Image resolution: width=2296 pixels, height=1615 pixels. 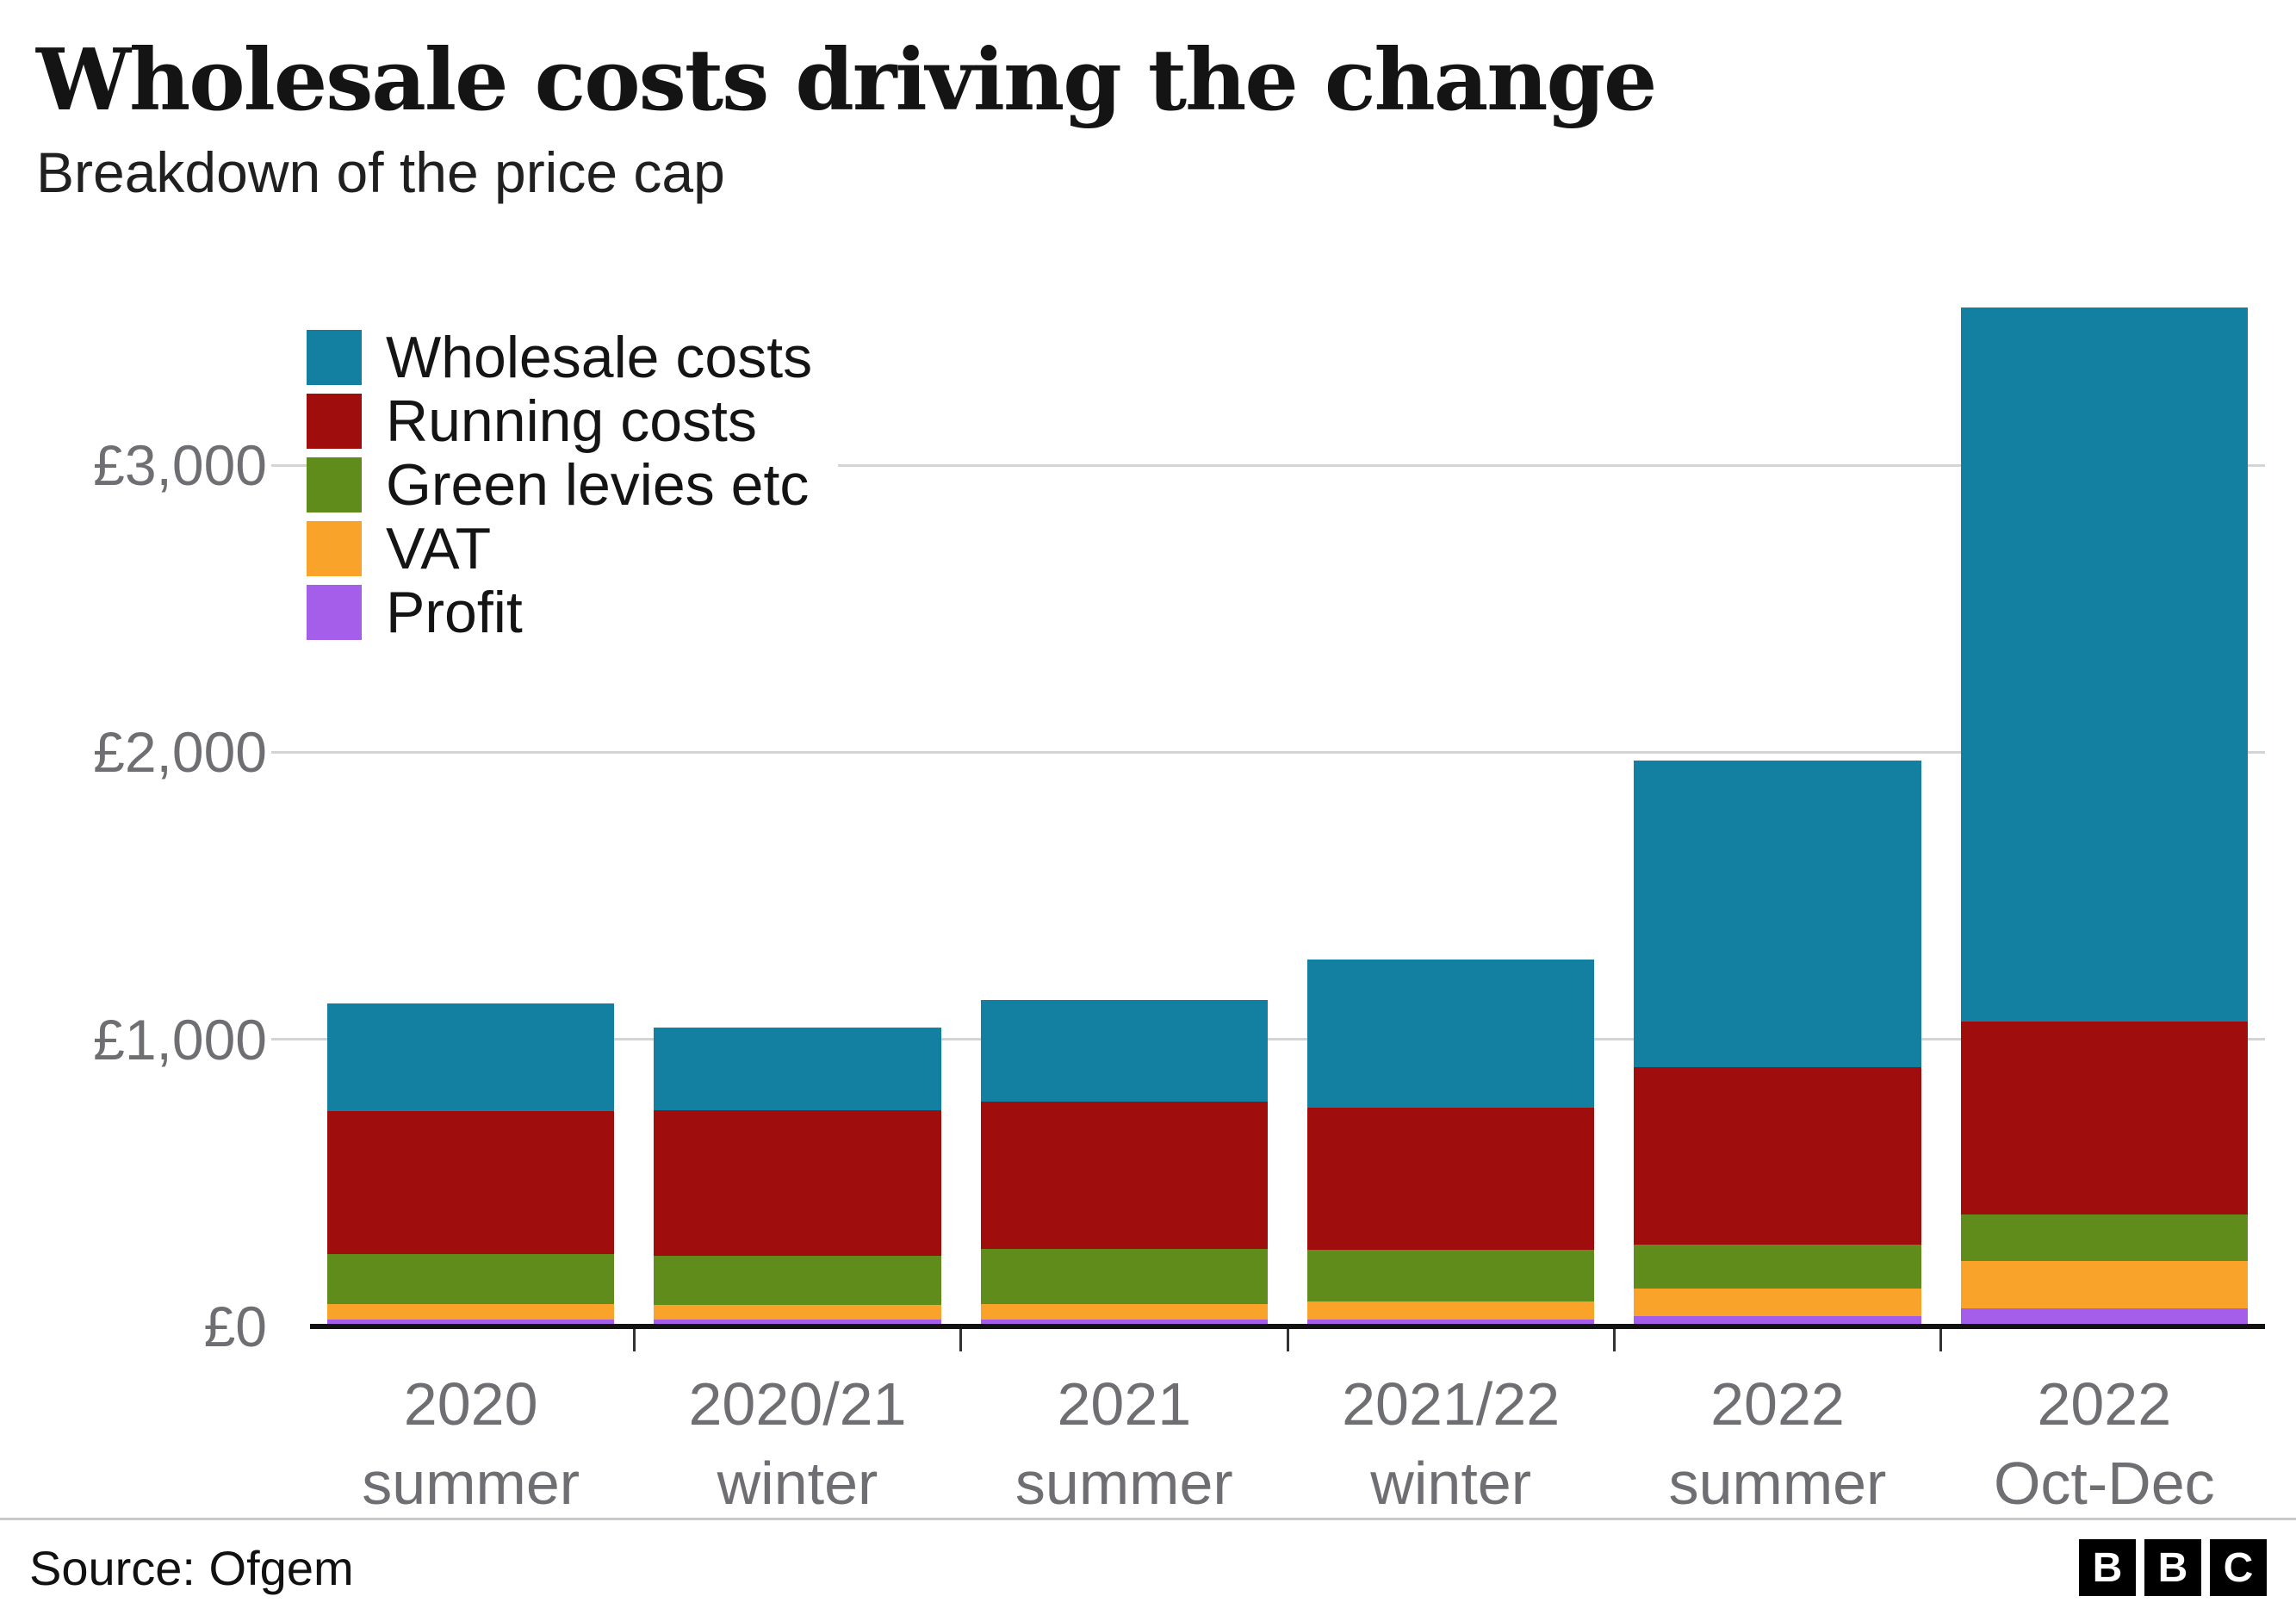 I want to click on bbc-logo-letter: C, so click(x=2238, y=1567).